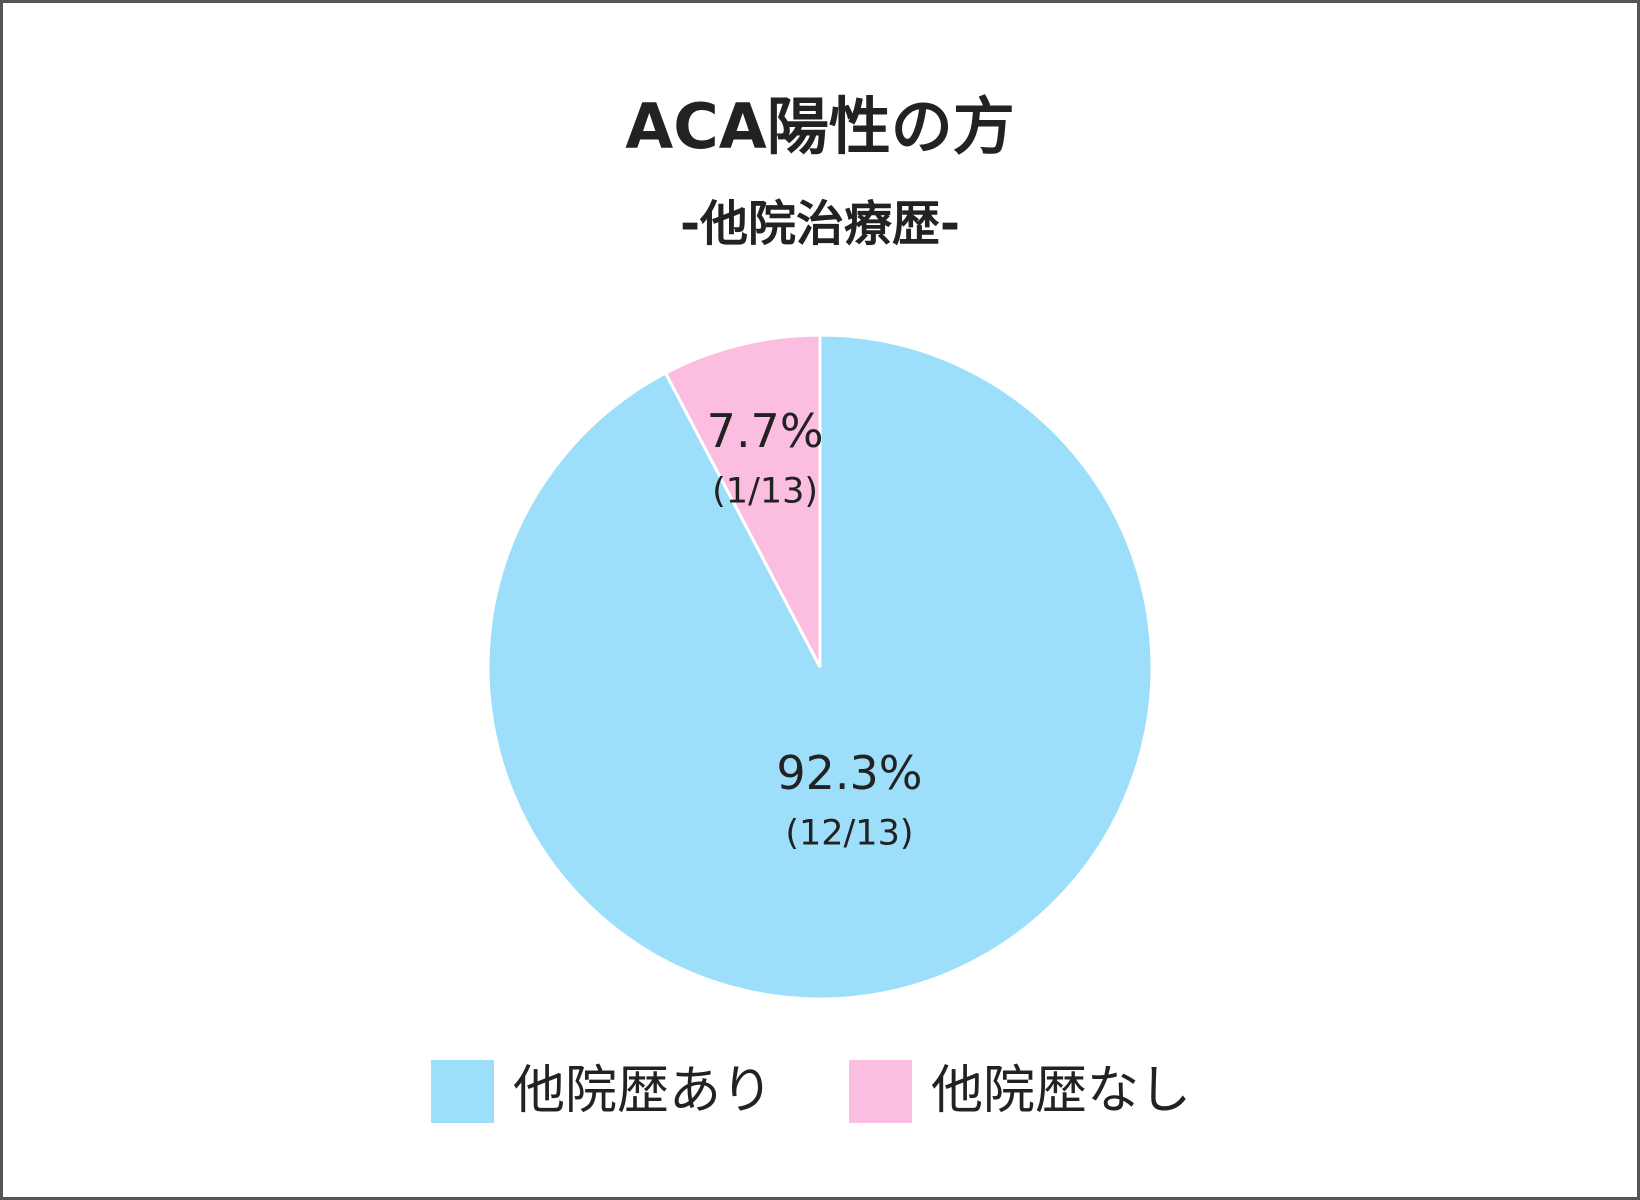 The image size is (1640, 1200). Describe the element at coordinates (820, 224) in the screenshot. I see `chart-subtitle: -他院治療歴-` at that location.